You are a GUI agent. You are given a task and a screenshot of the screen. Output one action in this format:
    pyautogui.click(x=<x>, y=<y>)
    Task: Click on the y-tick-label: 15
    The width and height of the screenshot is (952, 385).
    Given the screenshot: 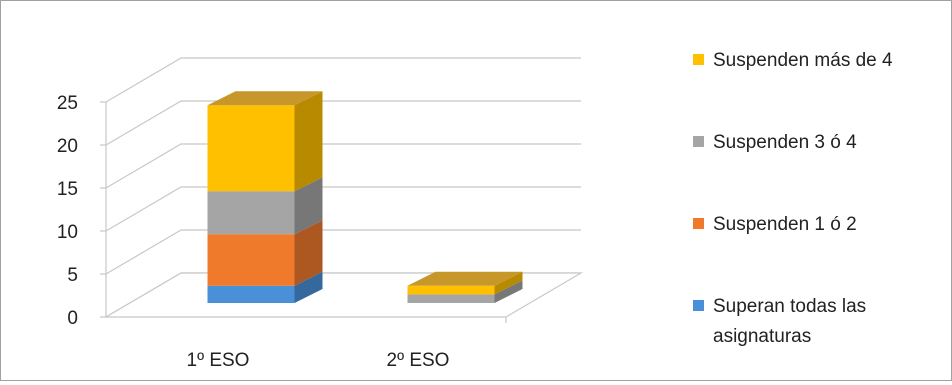 What is the action you would take?
    pyautogui.click(x=67, y=189)
    